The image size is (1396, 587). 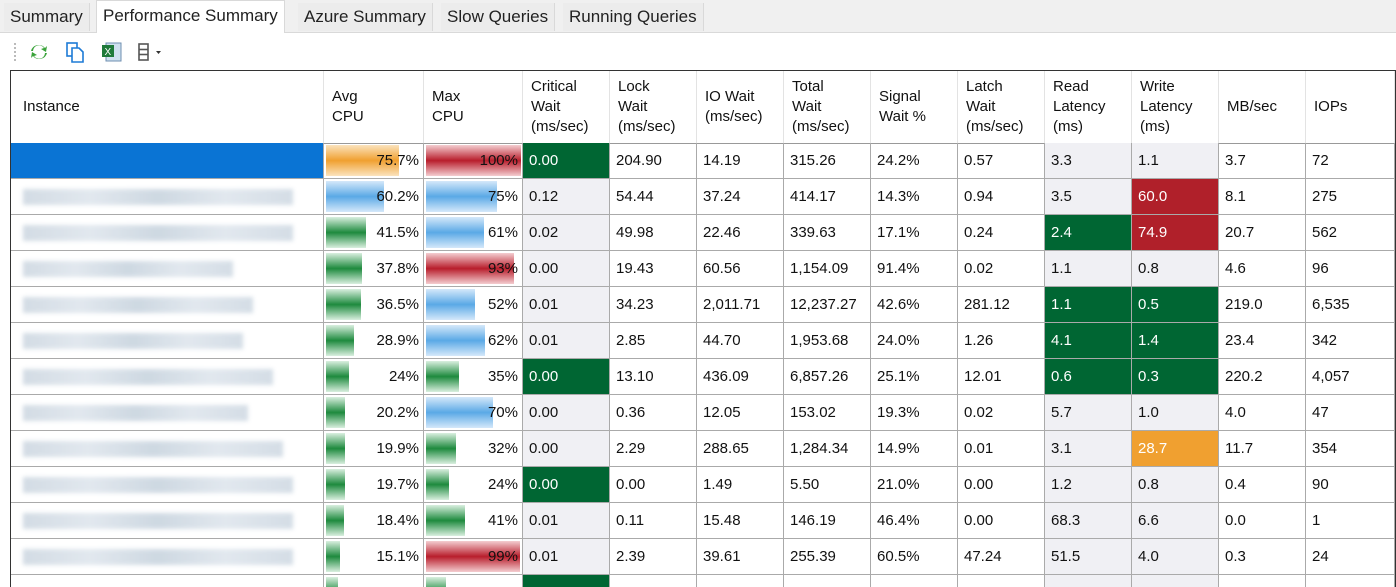 What do you see at coordinates (1175, 107) in the screenshot?
I see `column-header-write-latency: Write Latency (ms)` at bounding box center [1175, 107].